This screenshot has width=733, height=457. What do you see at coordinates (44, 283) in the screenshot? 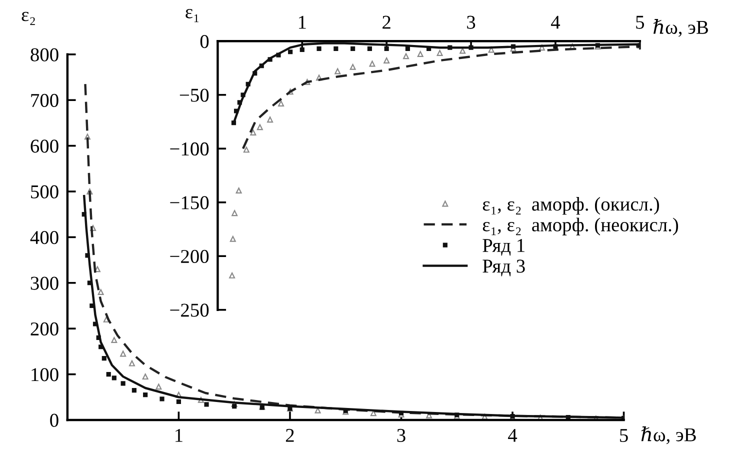
I see `y-tick-label: 300` at bounding box center [44, 283].